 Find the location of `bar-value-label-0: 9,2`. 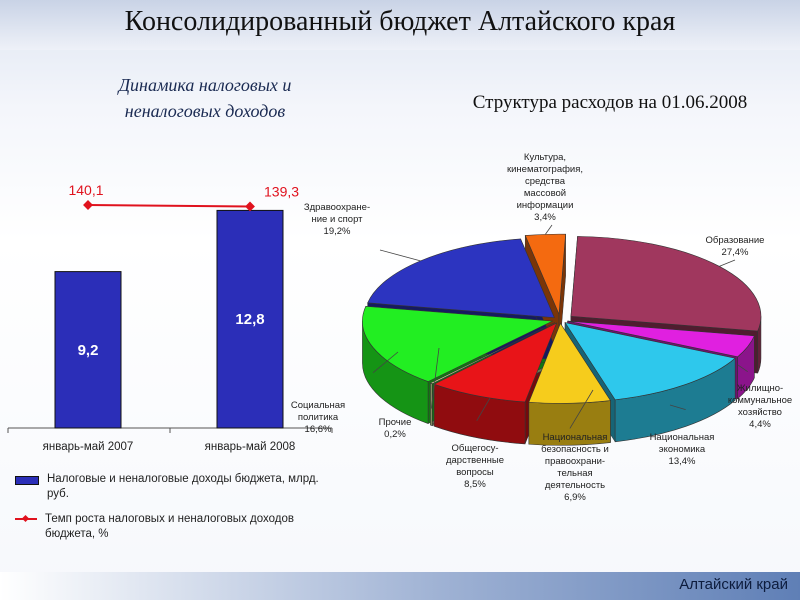

bar-value-label-0: 9,2 is located at coordinates (88, 350).